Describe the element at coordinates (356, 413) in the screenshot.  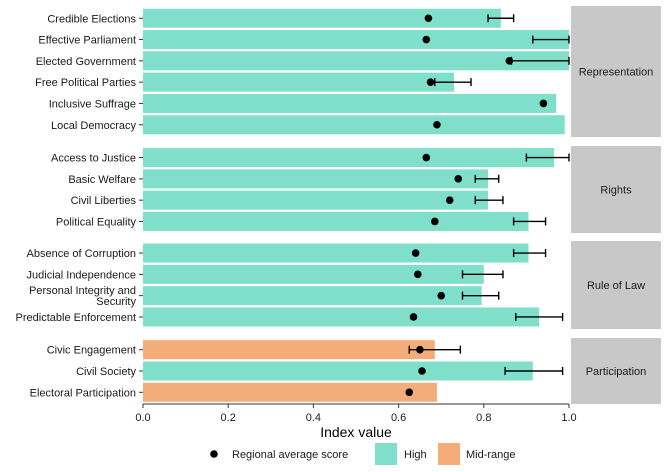
I see `x-axis: 0.0 0.2 0.4 0.6 0.8 1.0` at that location.